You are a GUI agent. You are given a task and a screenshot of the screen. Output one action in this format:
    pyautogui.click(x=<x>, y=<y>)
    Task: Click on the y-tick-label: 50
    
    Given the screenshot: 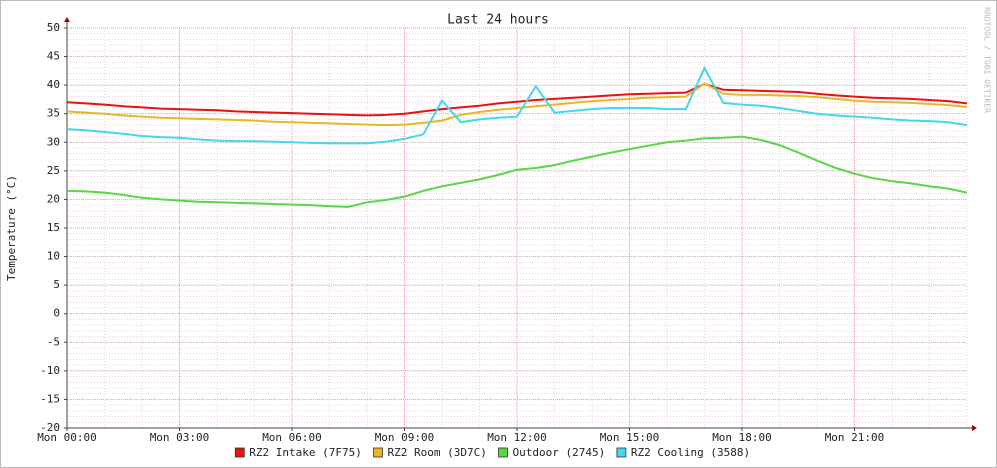 What is the action you would take?
    pyautogui.click(x=53, y=27)
    